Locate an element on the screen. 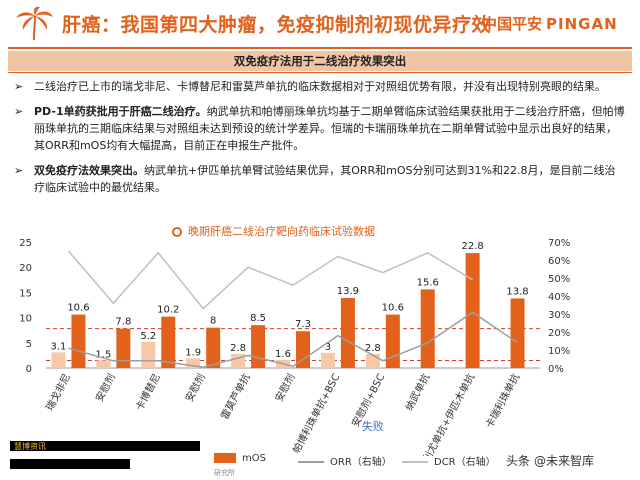 This screenshot has width=640, height=480. y2-tick-label: 40% is located at coordinates (559, 297).